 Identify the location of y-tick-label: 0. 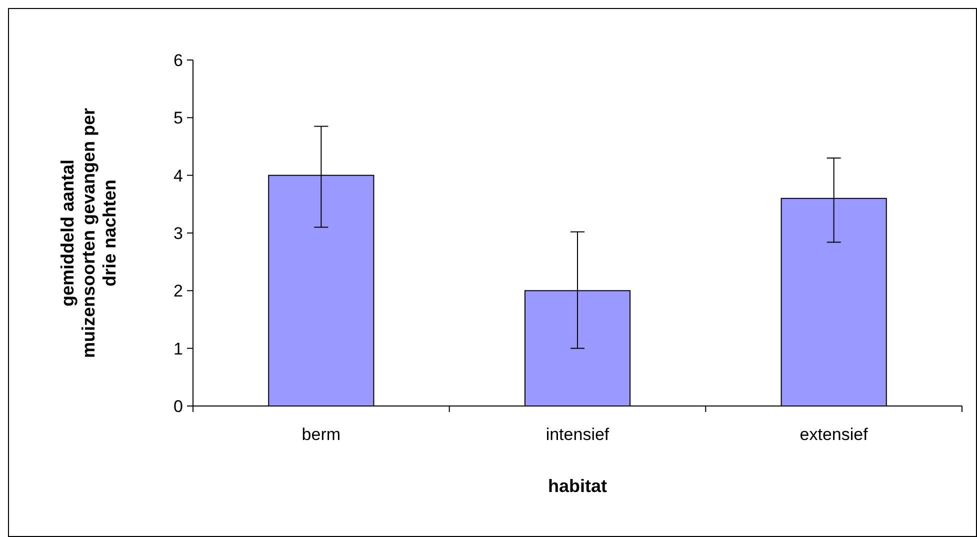
(178, 406).